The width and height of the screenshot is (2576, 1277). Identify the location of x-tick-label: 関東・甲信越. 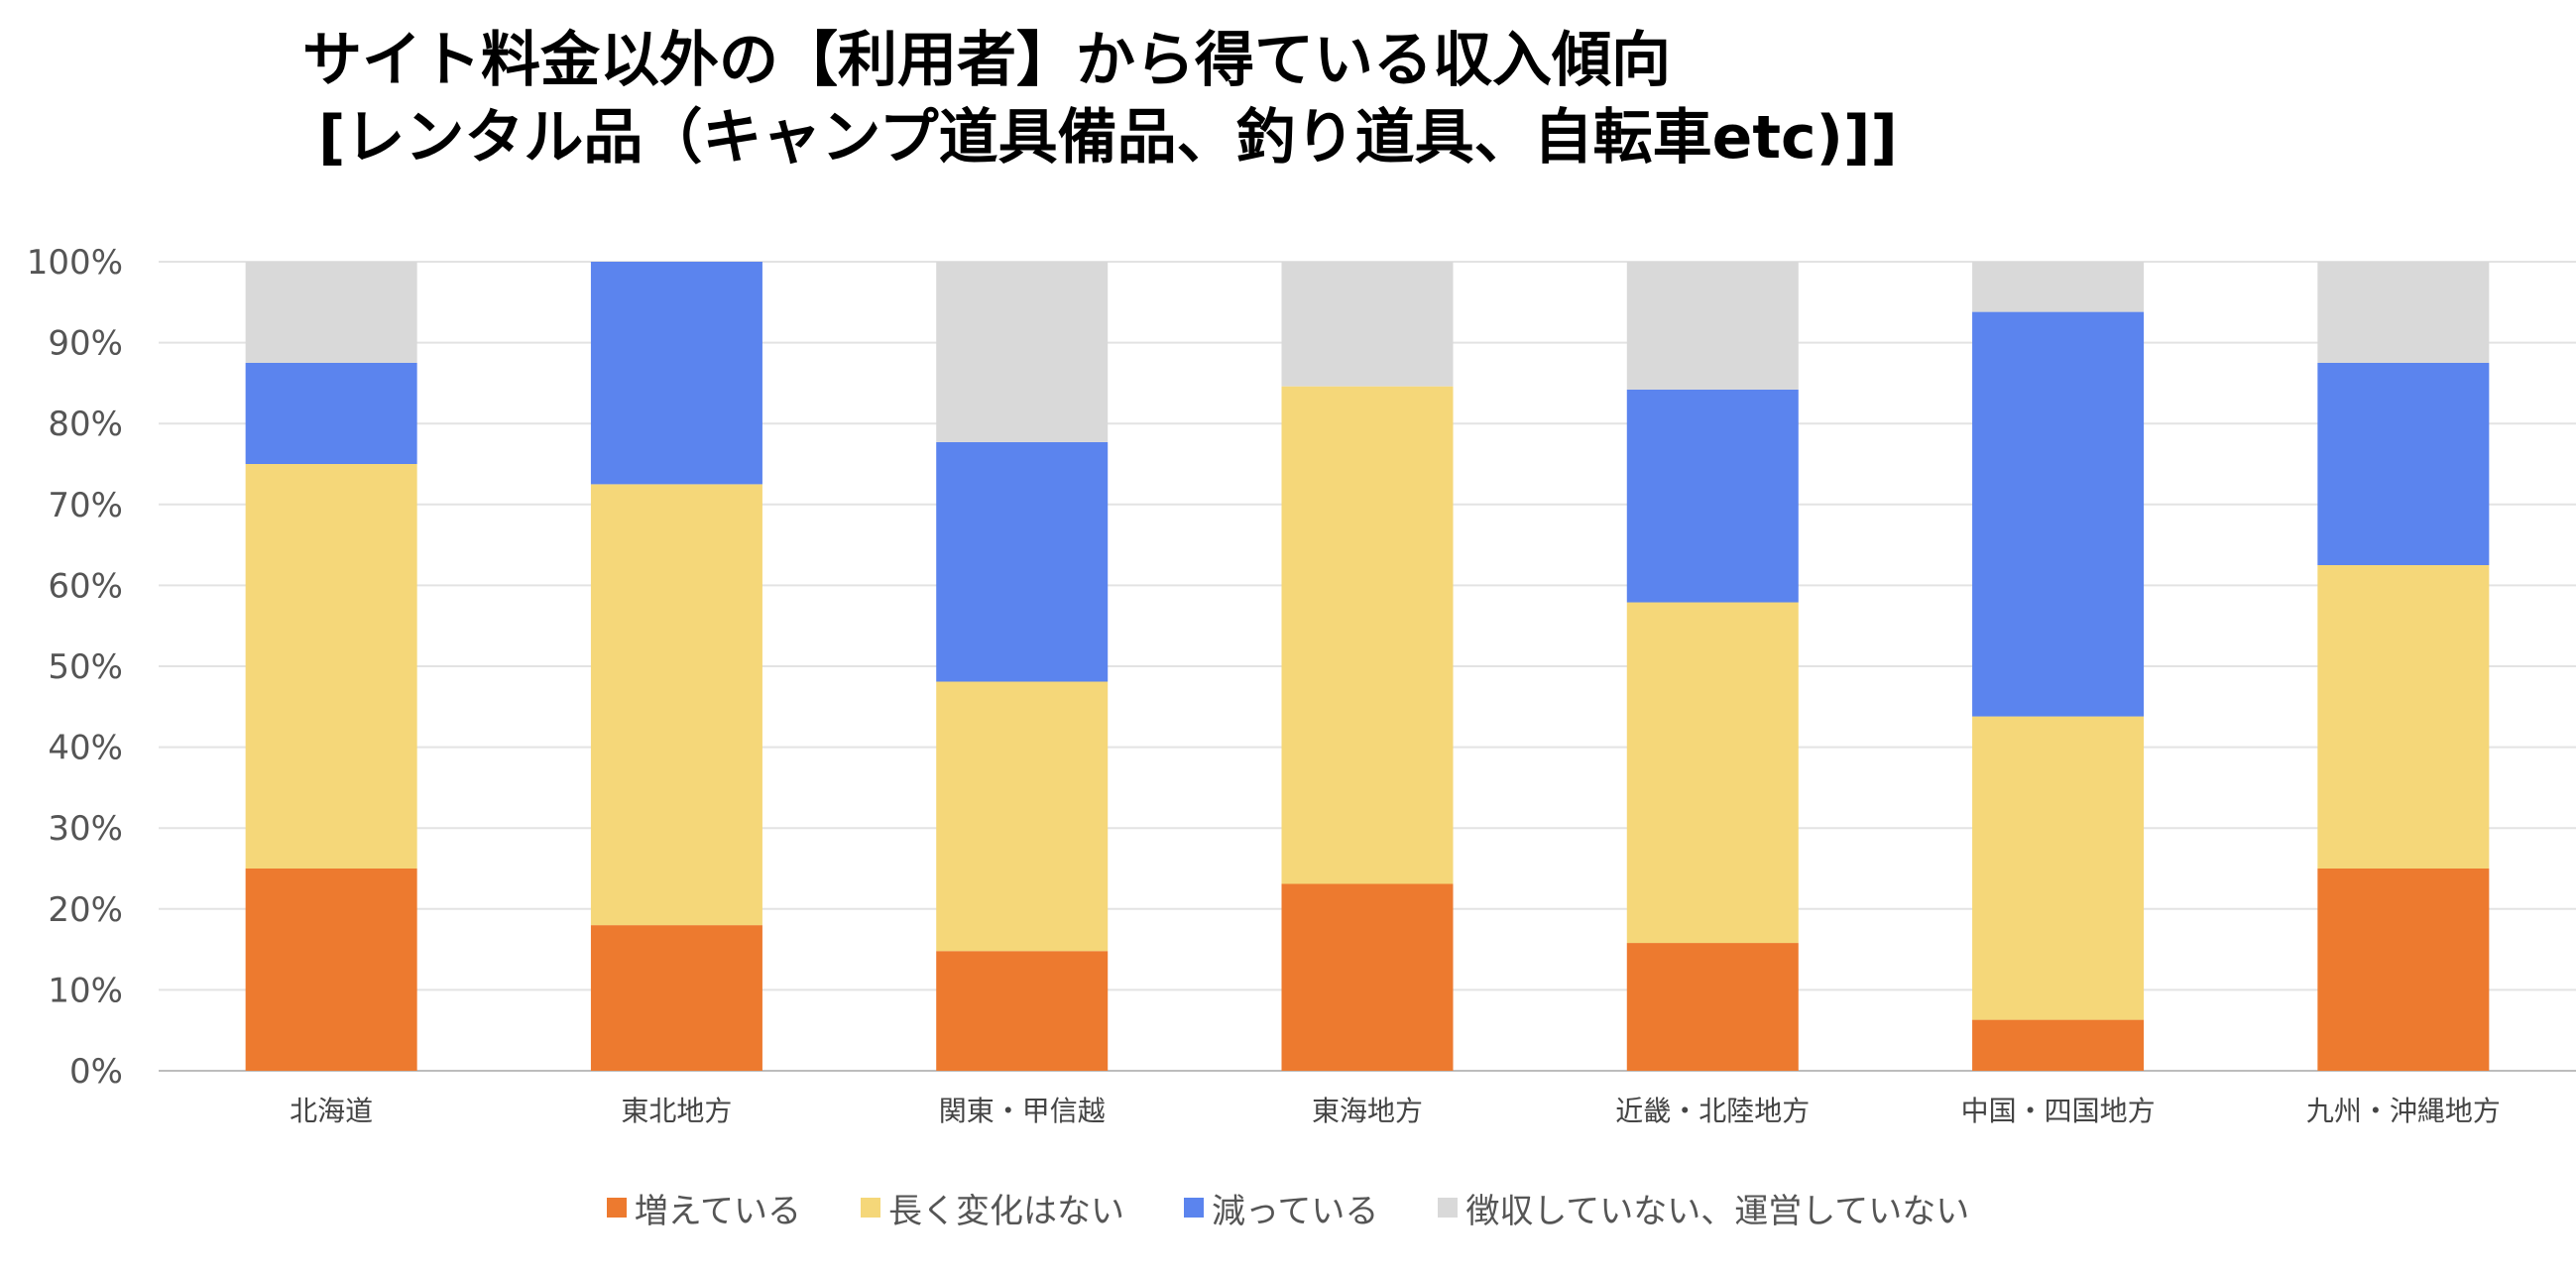
(1022, 1111).